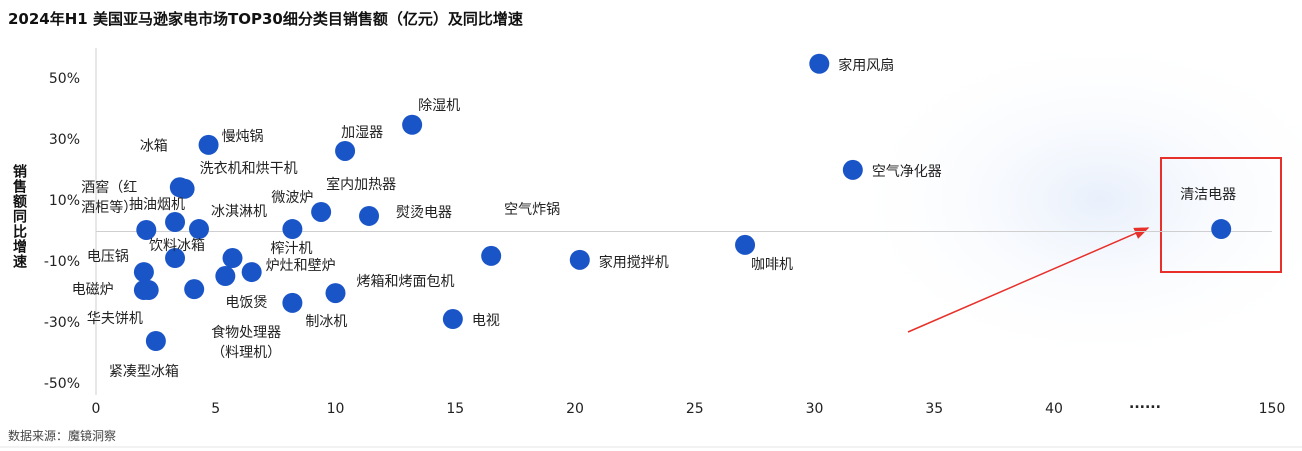  Describe the element at coordinates (249, 169) in the screenshot. I see `point-label: 洗衣机和烘干机` at that location.